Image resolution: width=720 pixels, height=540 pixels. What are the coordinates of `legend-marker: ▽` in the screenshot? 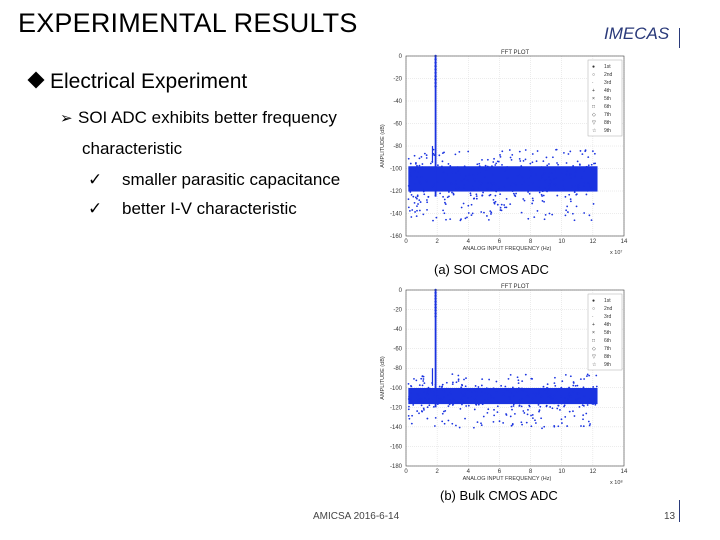 It's located at (594, 123).